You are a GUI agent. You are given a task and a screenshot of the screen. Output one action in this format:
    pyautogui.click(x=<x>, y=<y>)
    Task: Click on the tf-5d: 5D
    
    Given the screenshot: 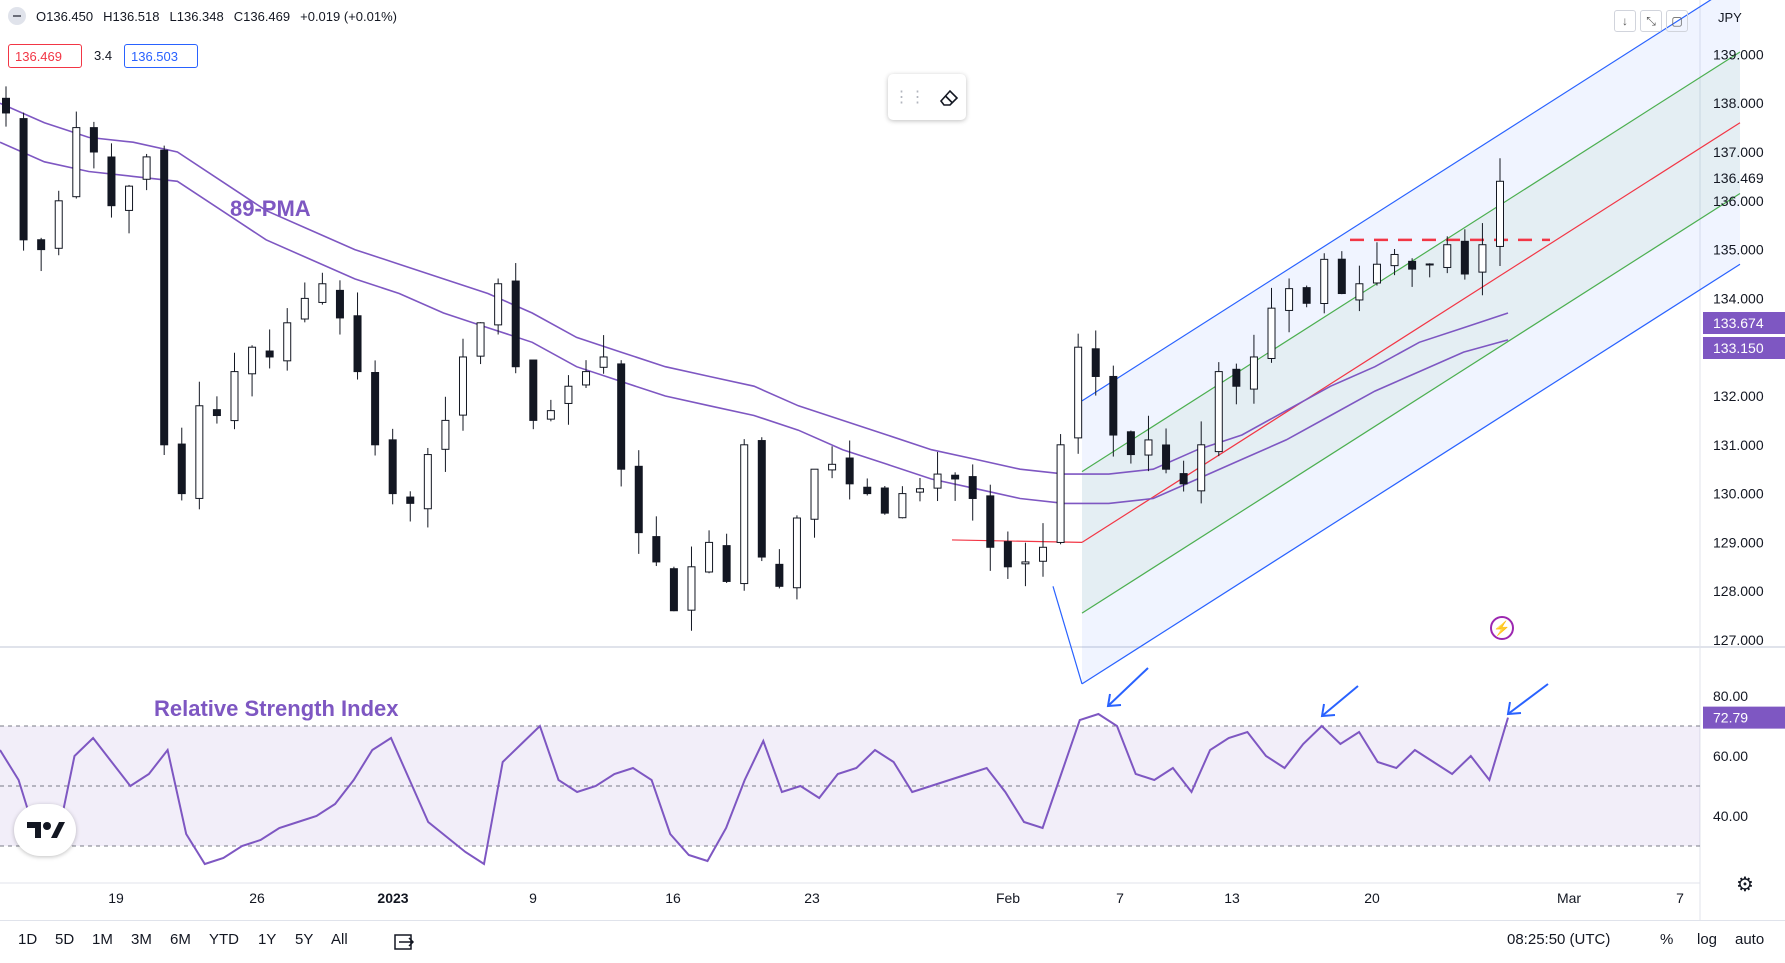 What is the action you would take?
    pyautogui.click(x=65, y=939)
    